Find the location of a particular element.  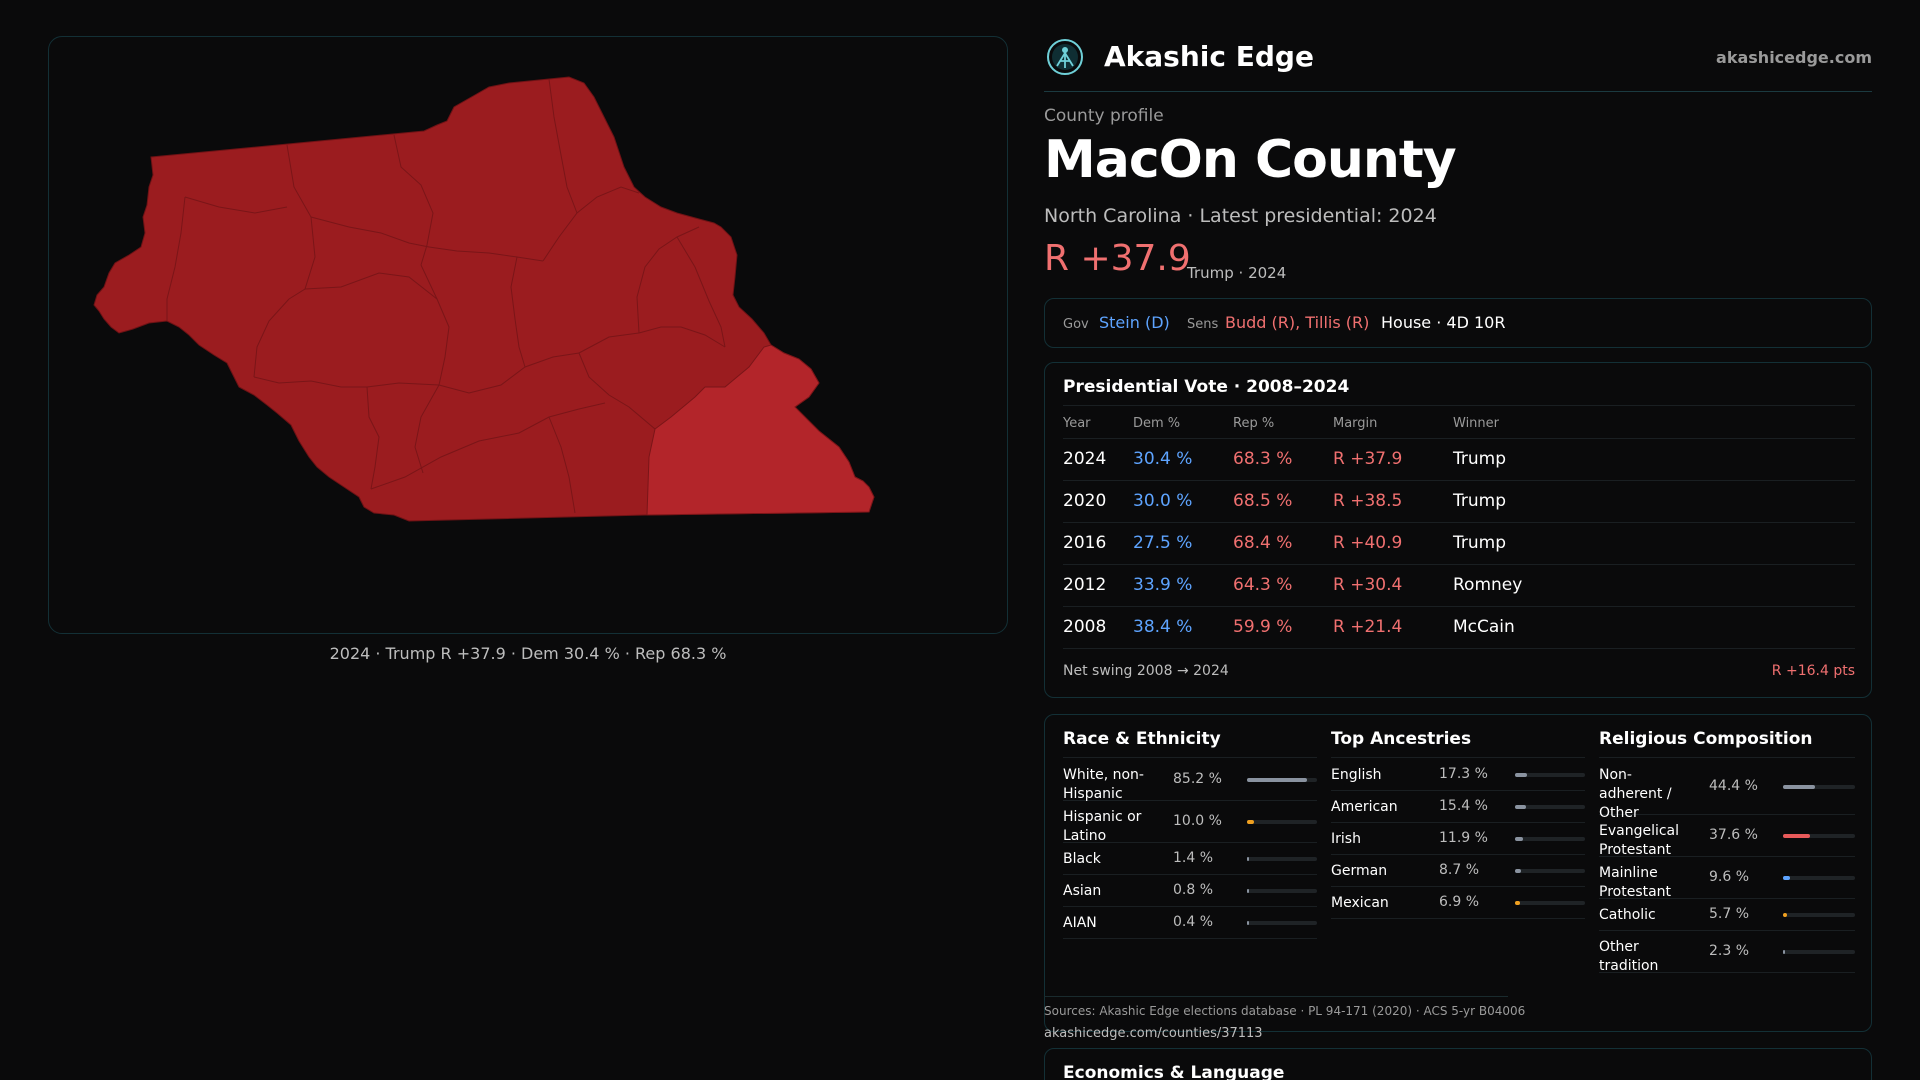

senators-value: Budd (R), Tillis (R) is located at coordinates (1297, 322).